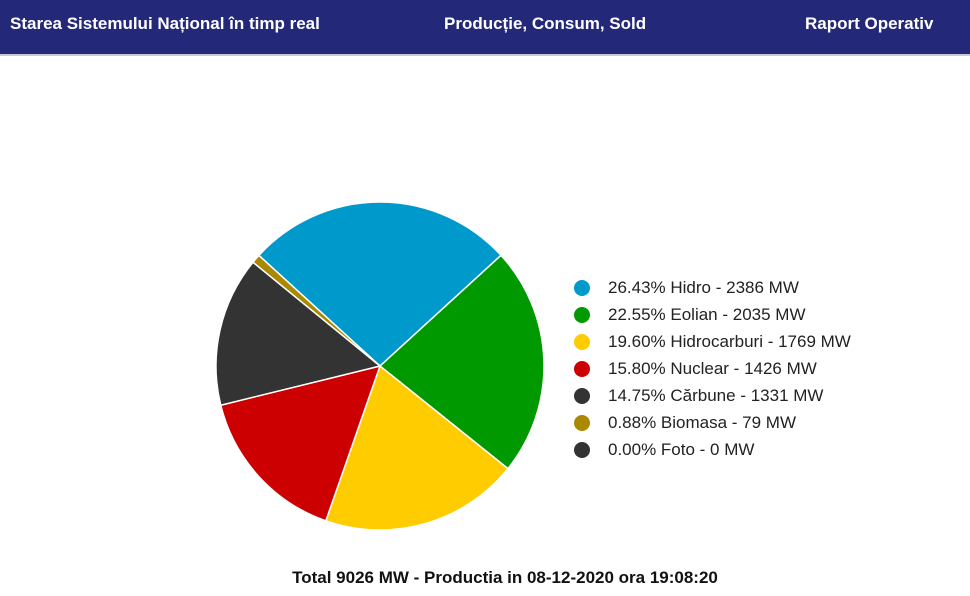 The height and width of the screenshot is (596, 970). I want to click on legend-item: 22.55% Eolian - 2035 MW, so click(712, 314).